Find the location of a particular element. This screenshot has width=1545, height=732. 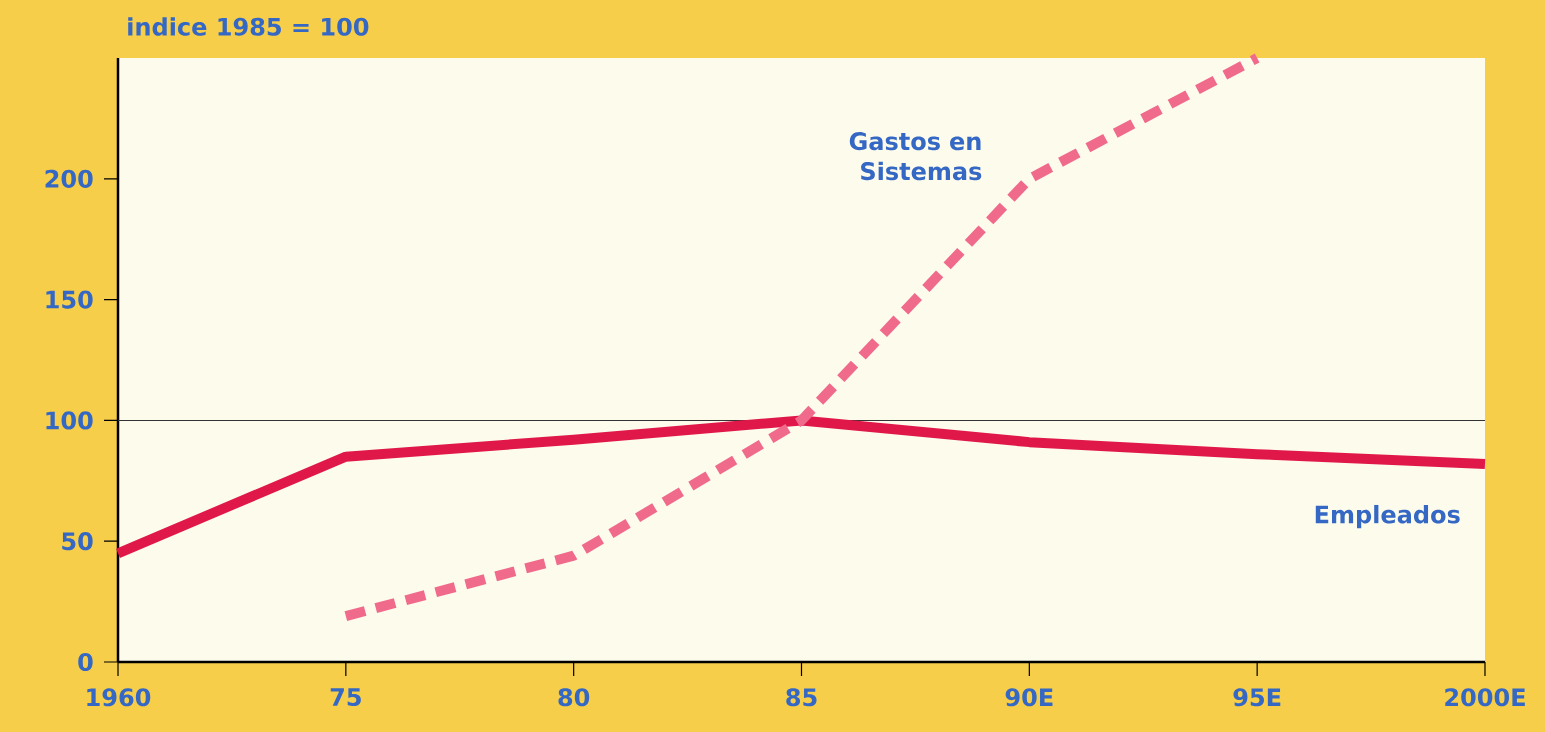

y-tick-label: 200 is located at coordinates (69, 178).